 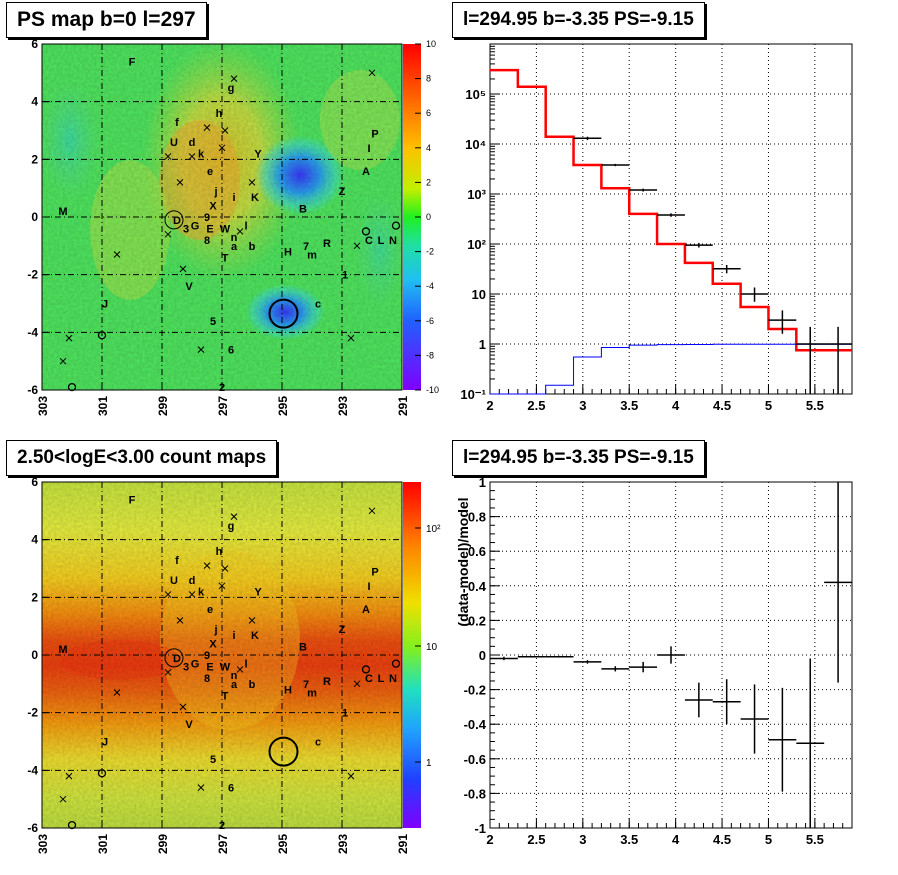 I want to click on top-colorbar-tick-label: 4, so click(x=428, y=148).